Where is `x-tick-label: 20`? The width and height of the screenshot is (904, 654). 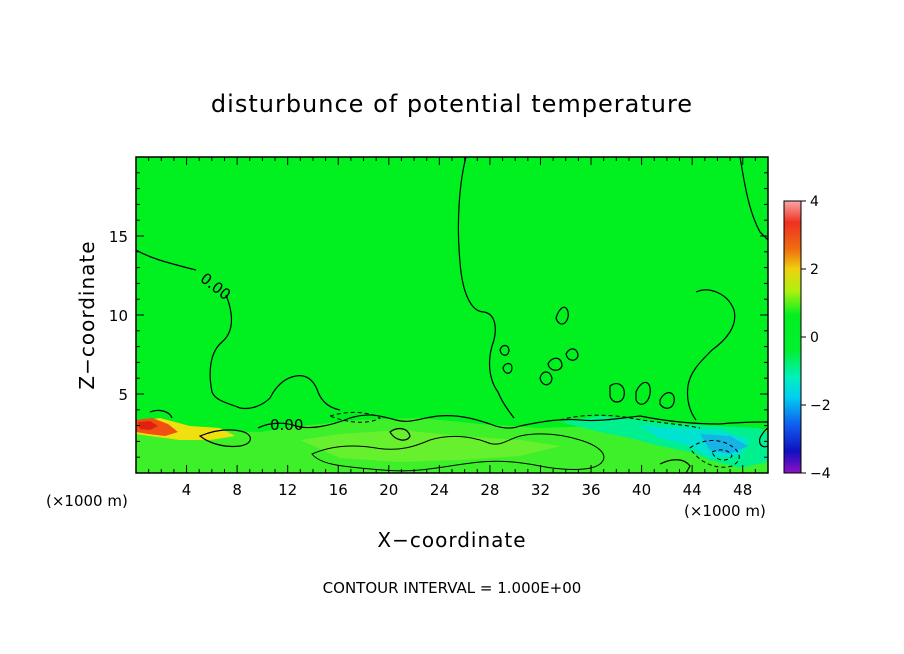 x-tick-label: 20 is located at coordinates (388, 490).